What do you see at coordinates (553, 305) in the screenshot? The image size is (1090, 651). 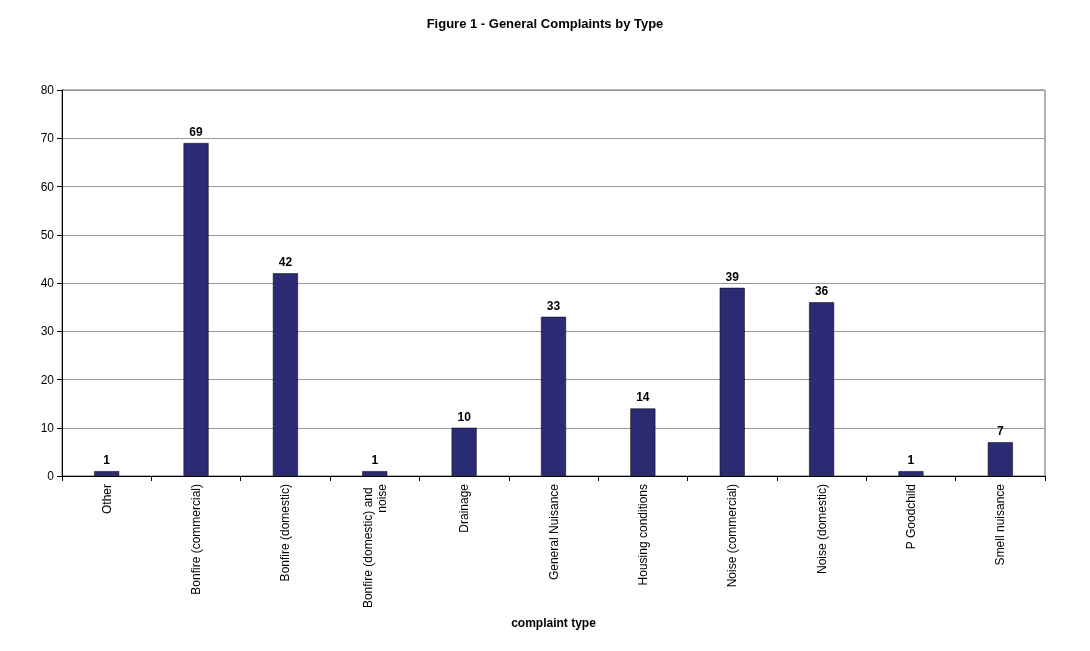 I see `data-label: 33` at bounding box center [553, 305].